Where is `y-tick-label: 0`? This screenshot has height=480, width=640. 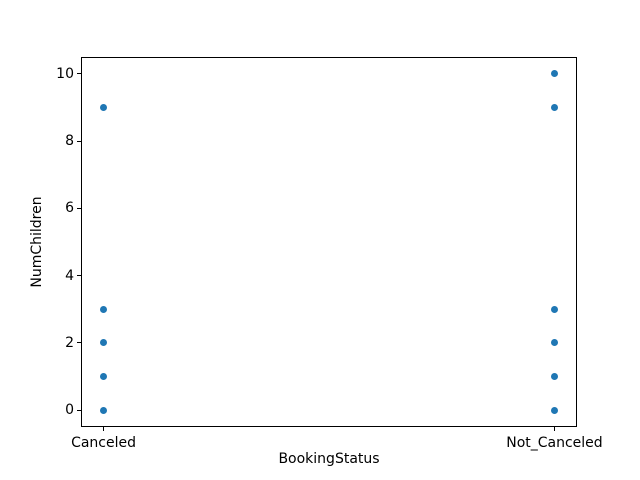 y-tick-label: 0 is located at coordinates (69, 410).